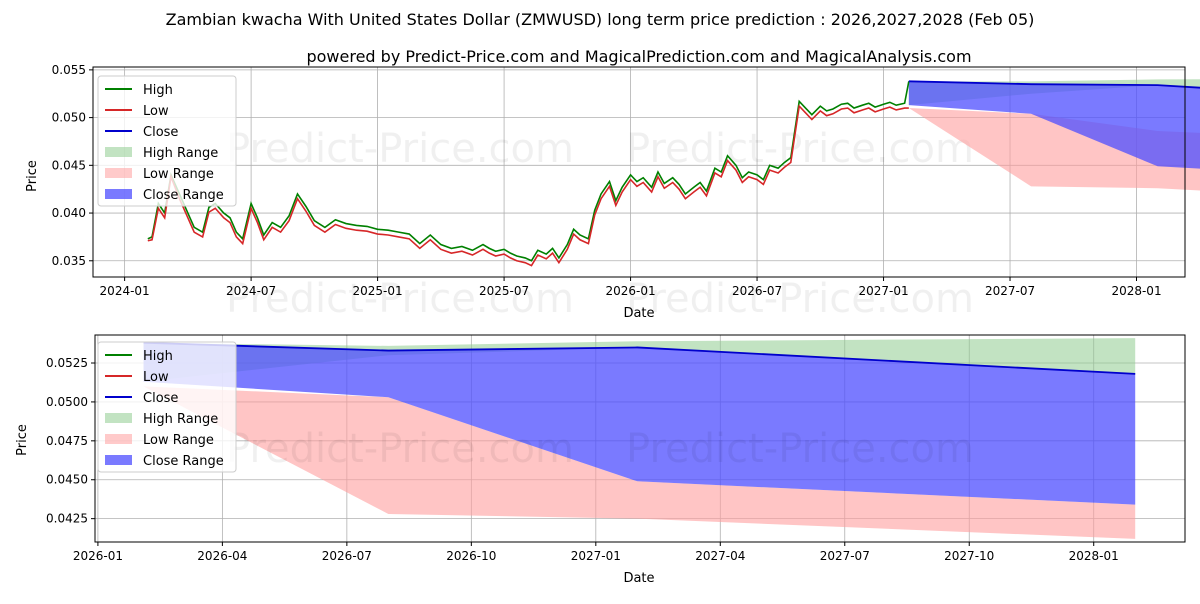 This screenshot has height=604, width=1200. Describe the element at coordinates (504, 291) in the screenshot. I see `x-tick-label: 2025-07` at that location.